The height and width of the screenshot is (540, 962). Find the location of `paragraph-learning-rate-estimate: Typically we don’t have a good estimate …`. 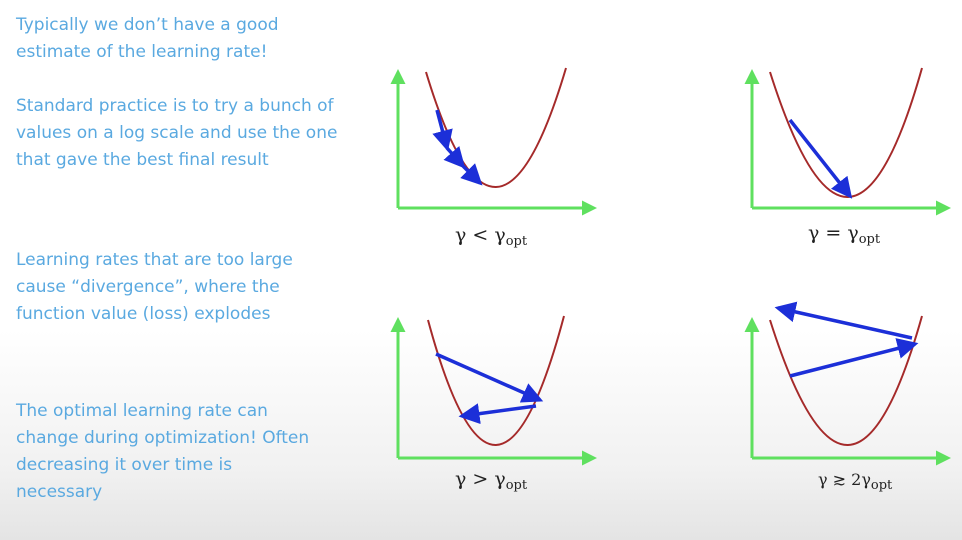

paragraph-learning-rate-estimate: Typically we don’t have a good estimate … is located at coordinates (147, 38).